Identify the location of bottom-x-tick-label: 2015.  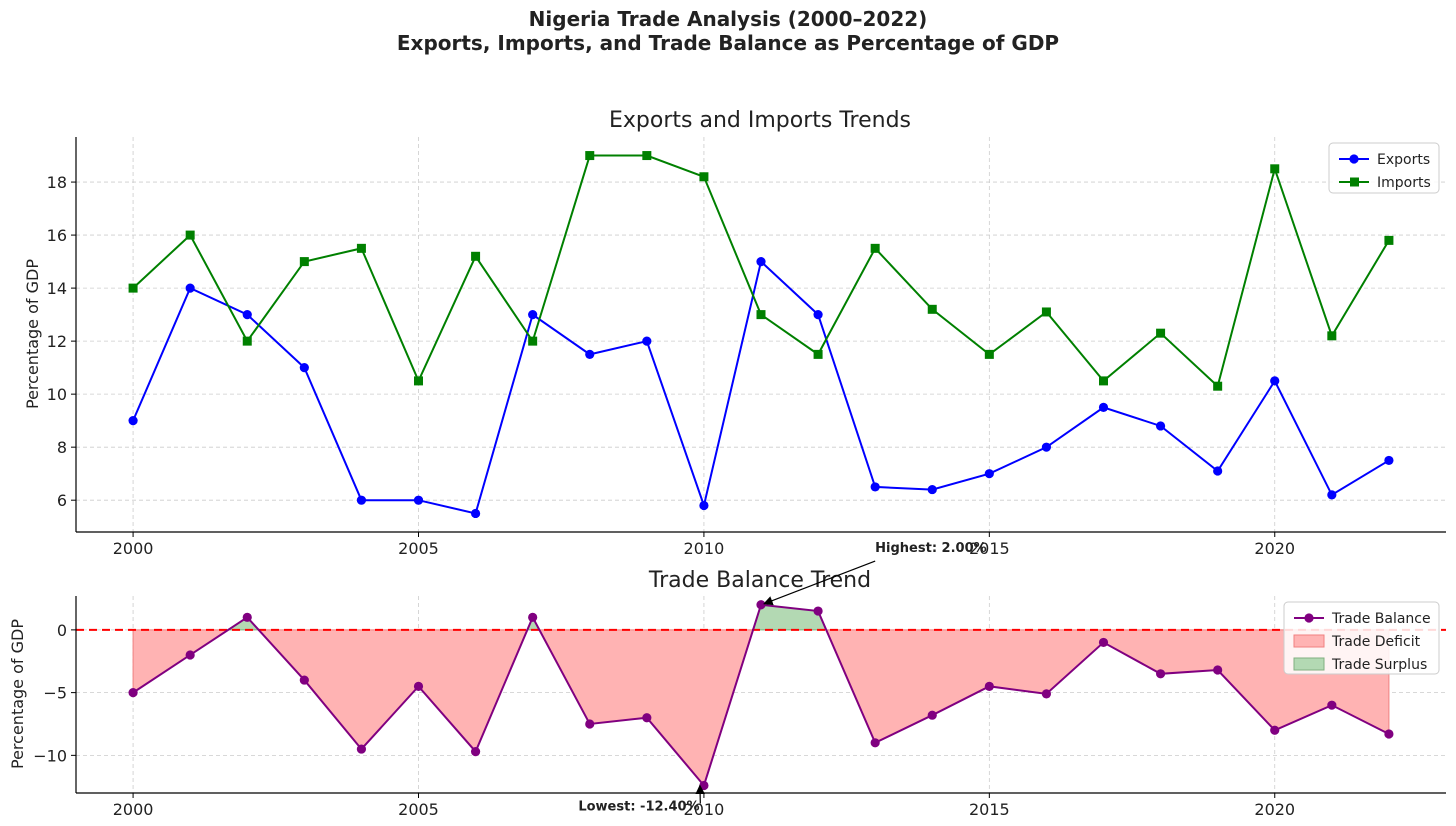
(989, 809).